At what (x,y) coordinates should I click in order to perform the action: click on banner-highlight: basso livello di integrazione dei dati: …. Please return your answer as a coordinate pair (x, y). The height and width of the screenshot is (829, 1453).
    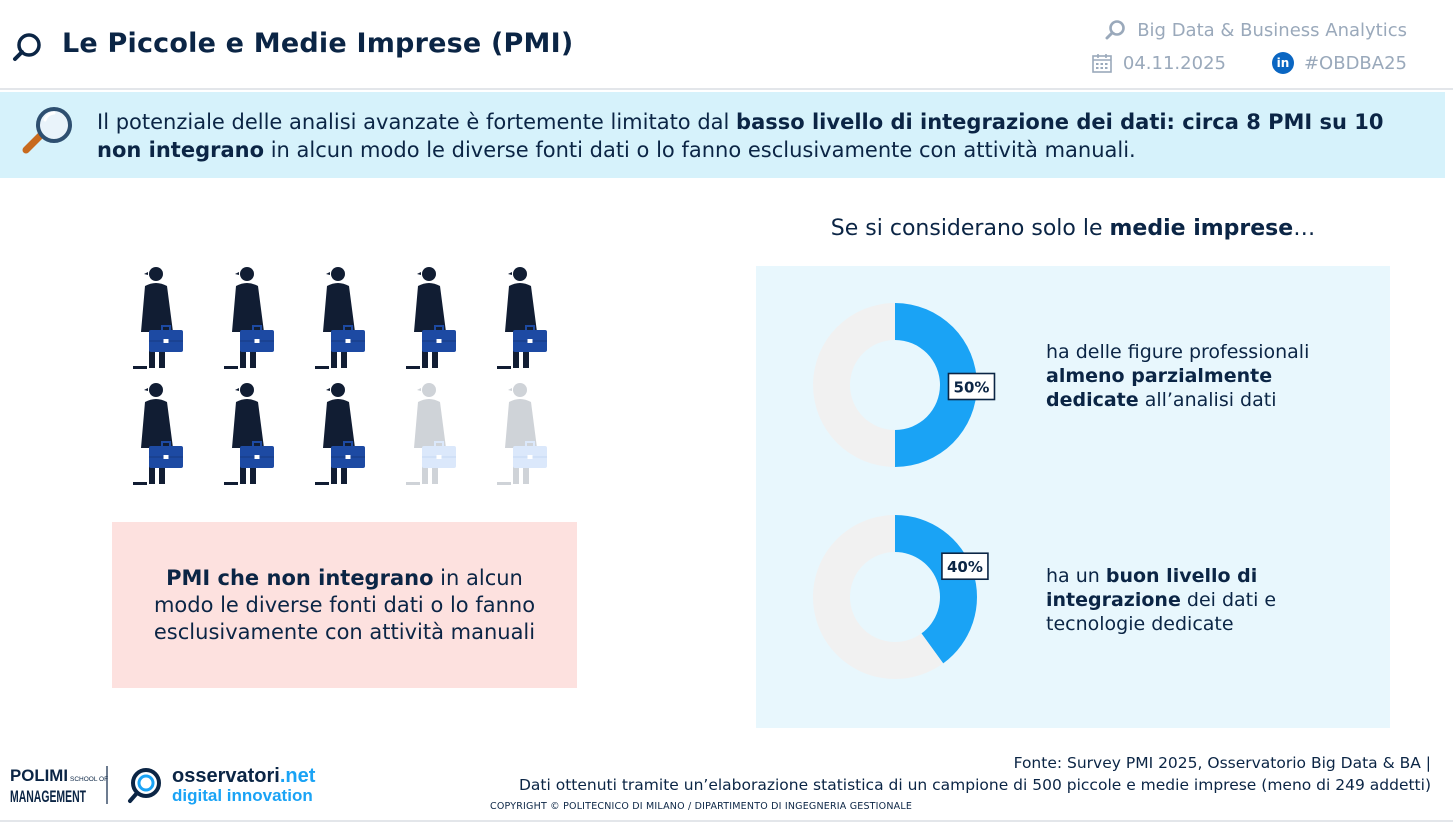
    Looking at the image, I should click on (740, 136).